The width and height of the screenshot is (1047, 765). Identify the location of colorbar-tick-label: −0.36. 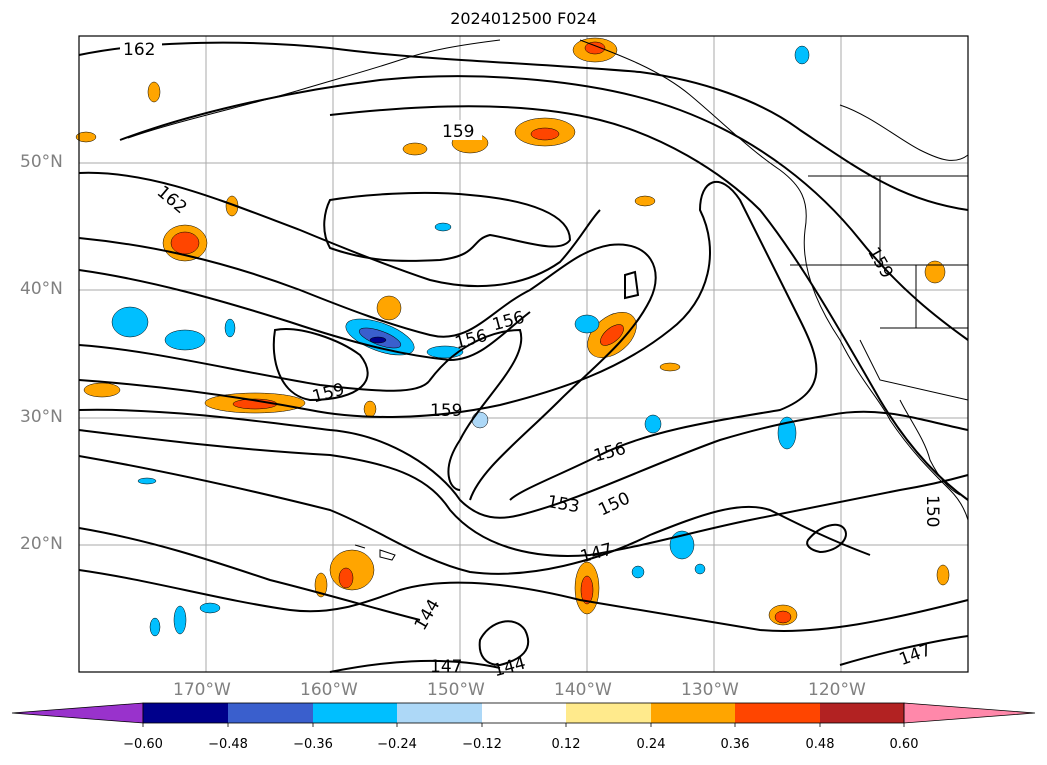
(313, 744).